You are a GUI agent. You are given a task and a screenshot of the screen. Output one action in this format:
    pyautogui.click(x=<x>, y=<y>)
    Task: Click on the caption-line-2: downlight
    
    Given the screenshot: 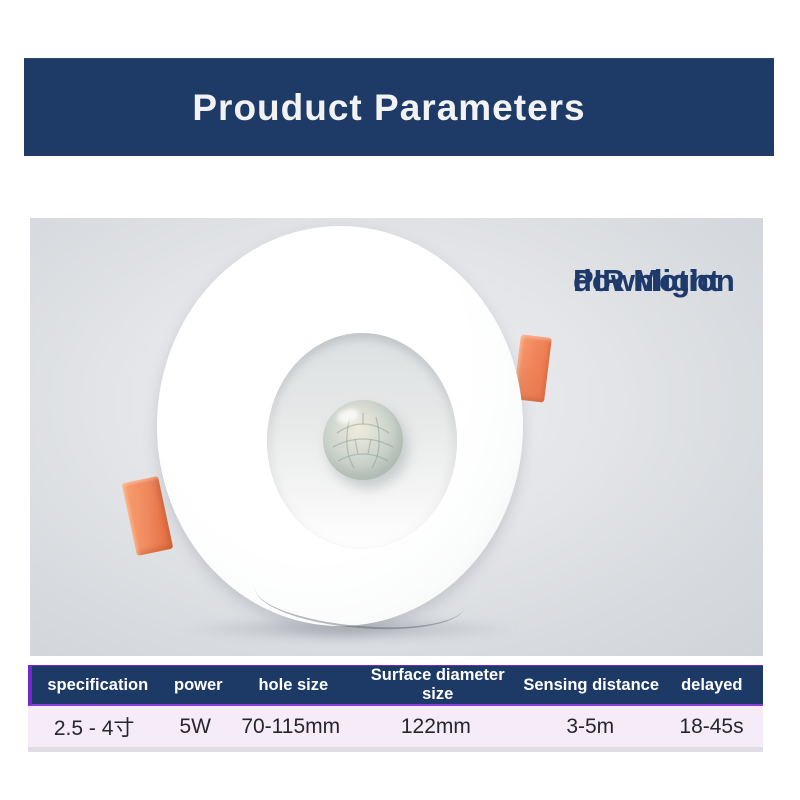 What is the action you would take?
    pyautogui.click(x=646, y=280)
    